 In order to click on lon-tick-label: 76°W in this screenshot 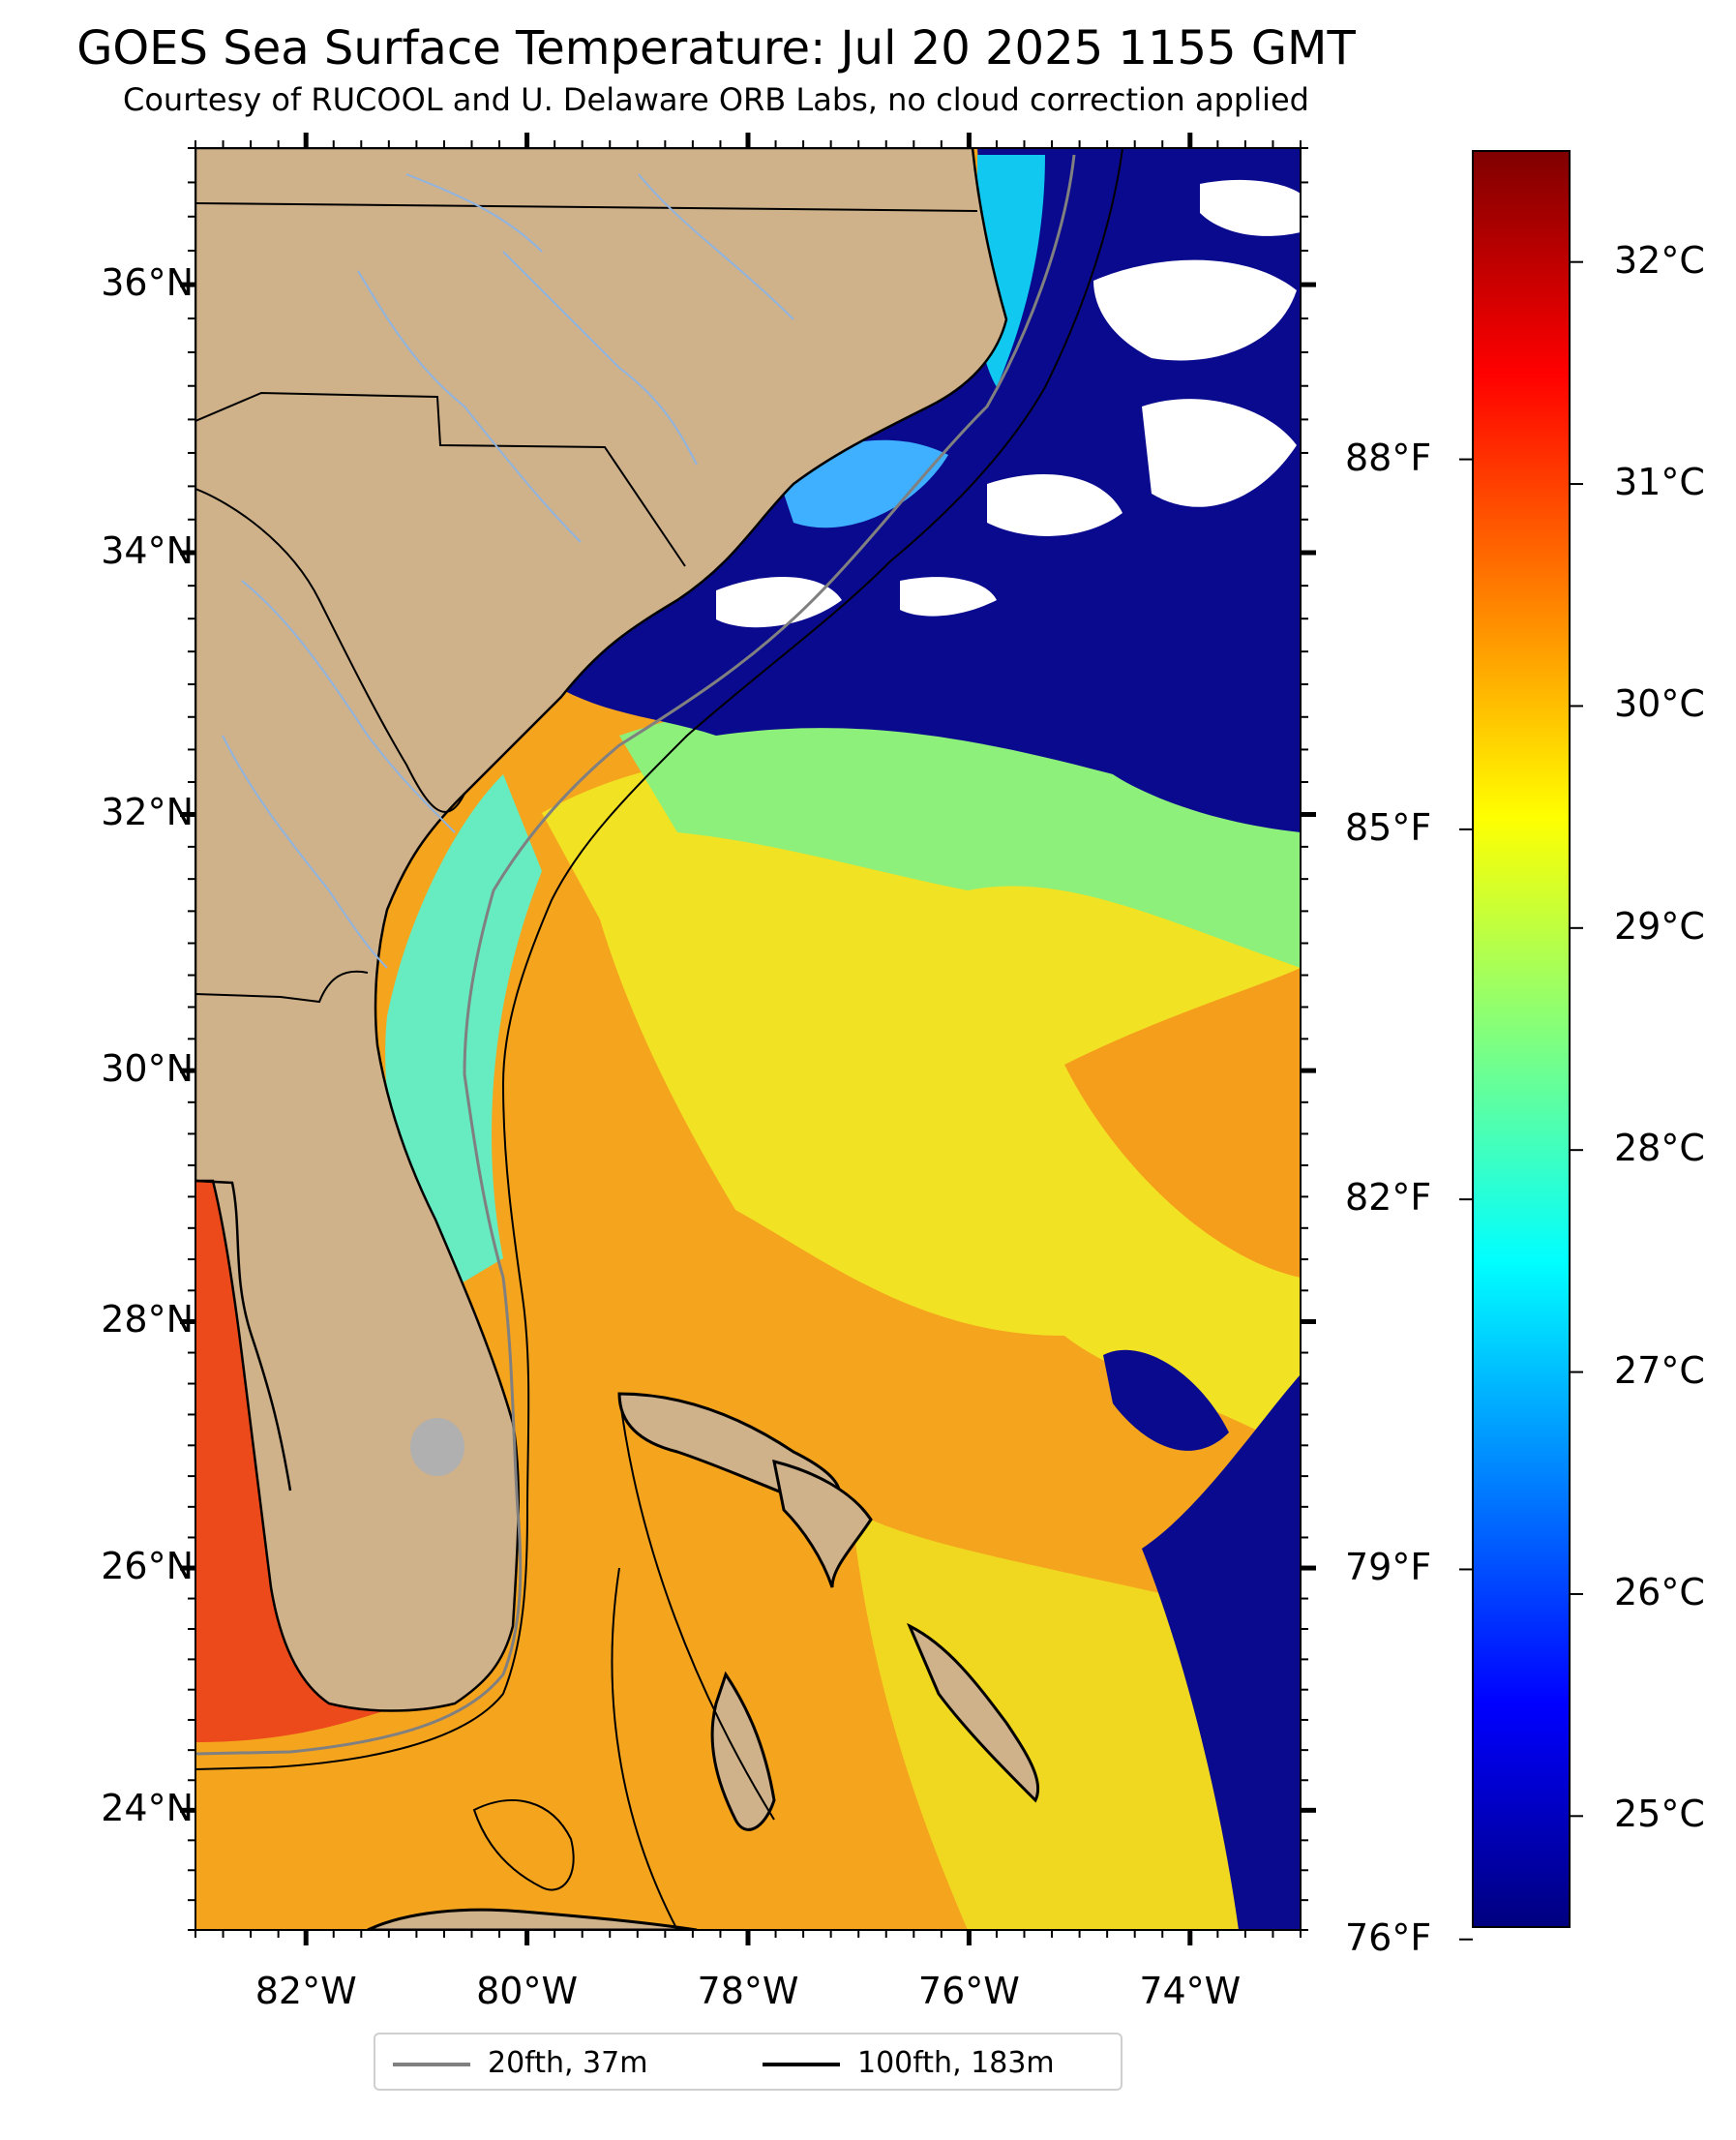, I will do `click(968, 1991)`.